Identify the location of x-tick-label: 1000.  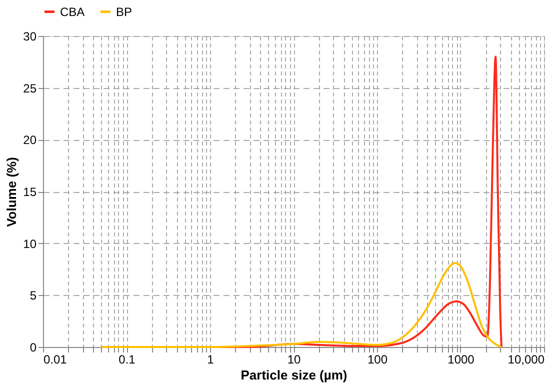
(461, 359).